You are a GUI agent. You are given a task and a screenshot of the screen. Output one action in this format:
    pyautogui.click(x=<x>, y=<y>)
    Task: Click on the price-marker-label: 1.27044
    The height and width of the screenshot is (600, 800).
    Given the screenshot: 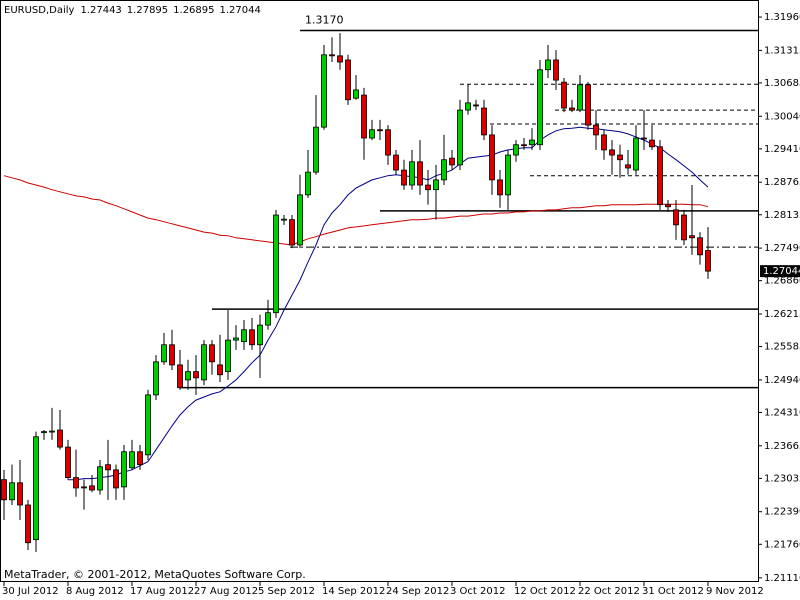 What is the action you would take?
    pyautogui.click(x=781, y=271)
    